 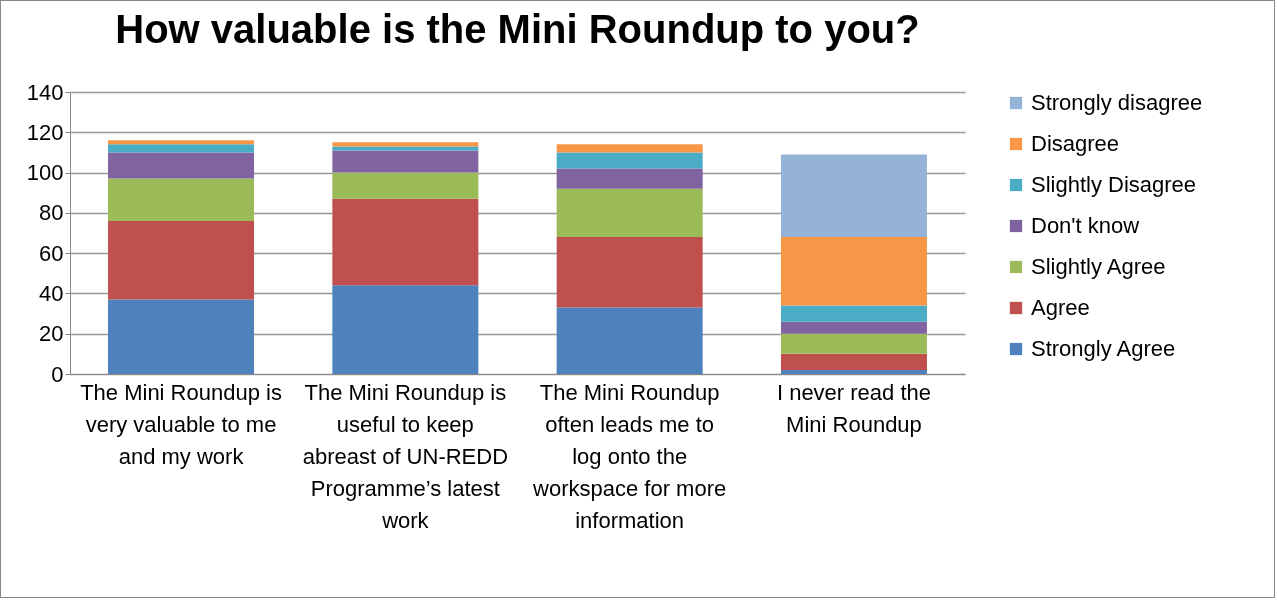 What do you see at coordinates (181, 424) in the screenshot?
I see `x-tick-label: The Mini Roundup is very valuable to me and my work` at bounding box center [181, 424].